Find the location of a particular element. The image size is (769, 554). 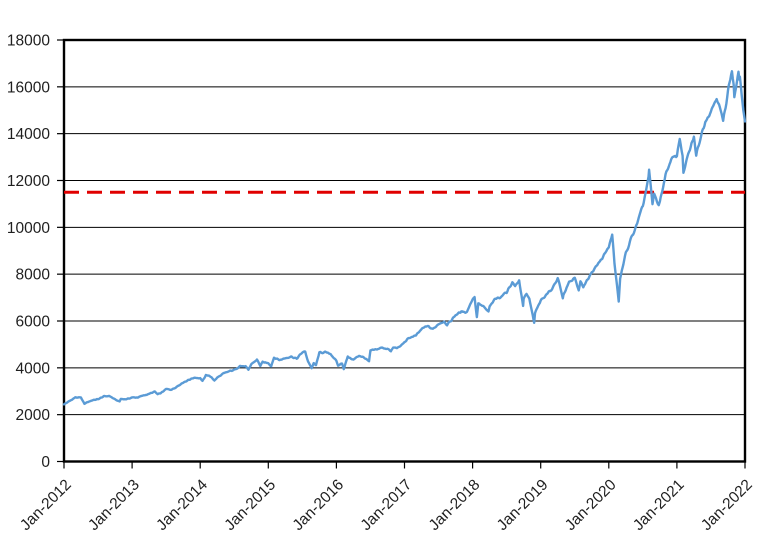

y-tick-label: 4000 is located at coordinates (33, 368).